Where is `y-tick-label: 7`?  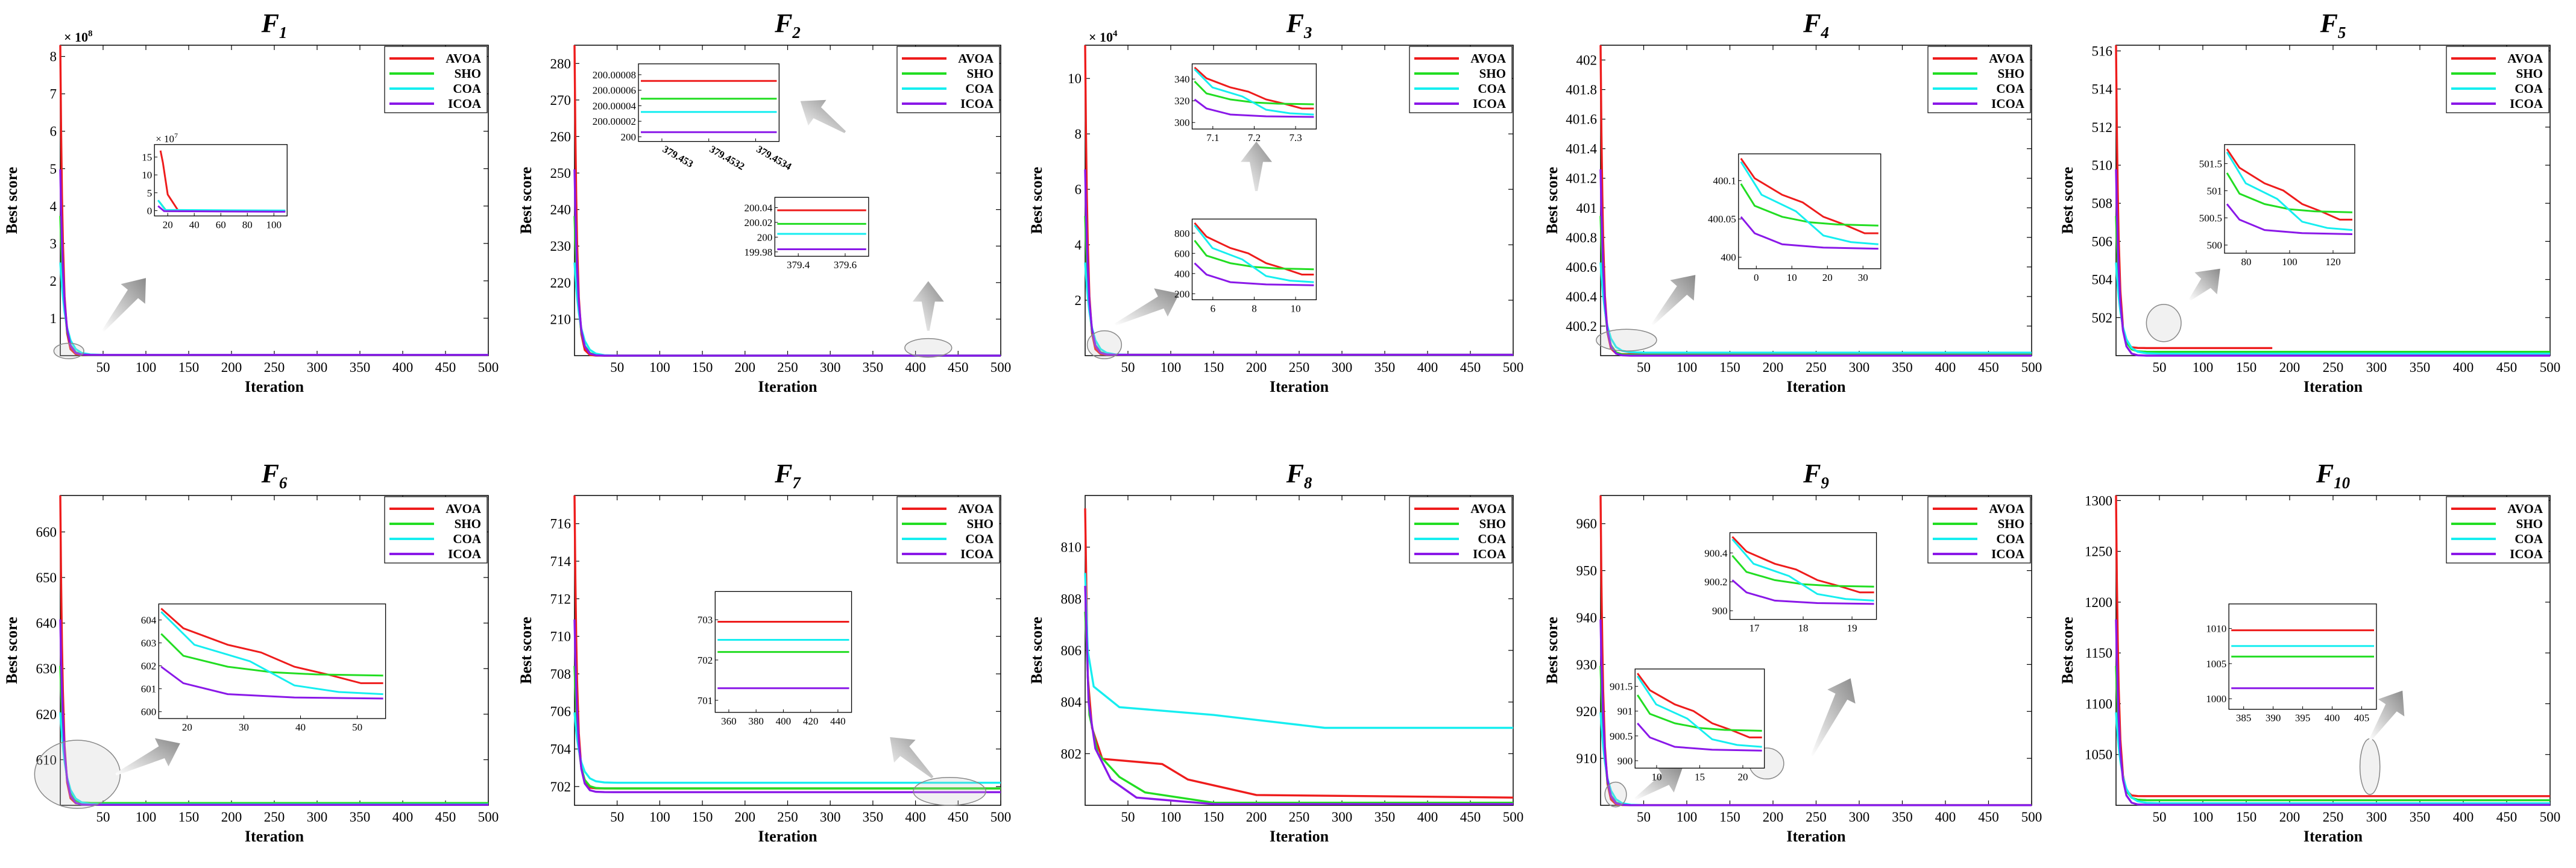
y-tick-label: 7 is located at coordinates (53, 94).